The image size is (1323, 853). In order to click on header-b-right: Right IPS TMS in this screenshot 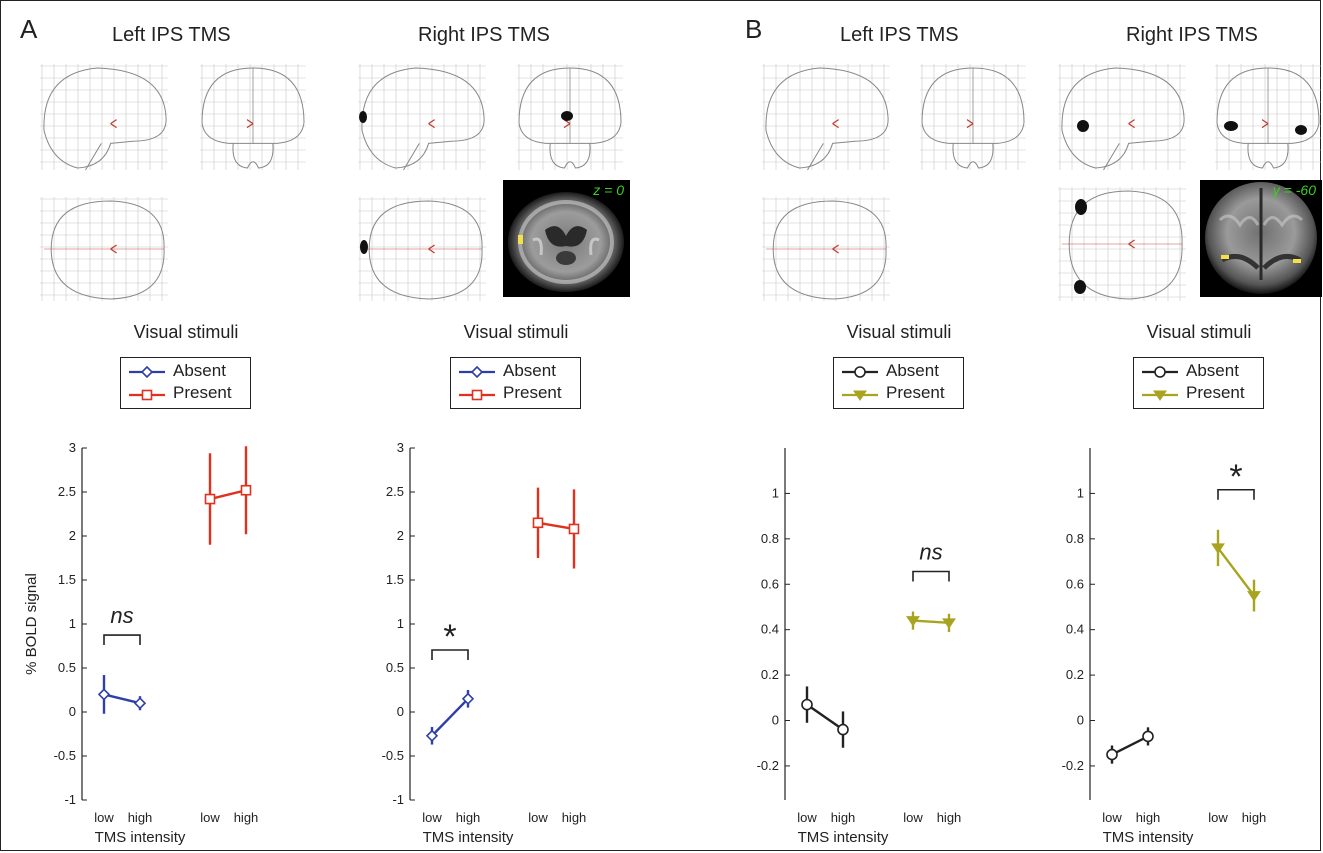, I will do `click(1192, 35)`.